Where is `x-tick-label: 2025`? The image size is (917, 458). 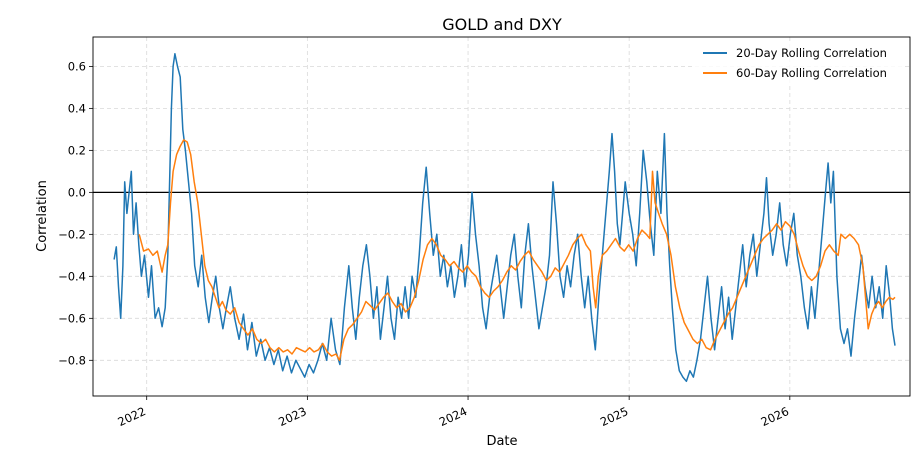
x-tick-label: 2025 is located at coordinates (614, 416).